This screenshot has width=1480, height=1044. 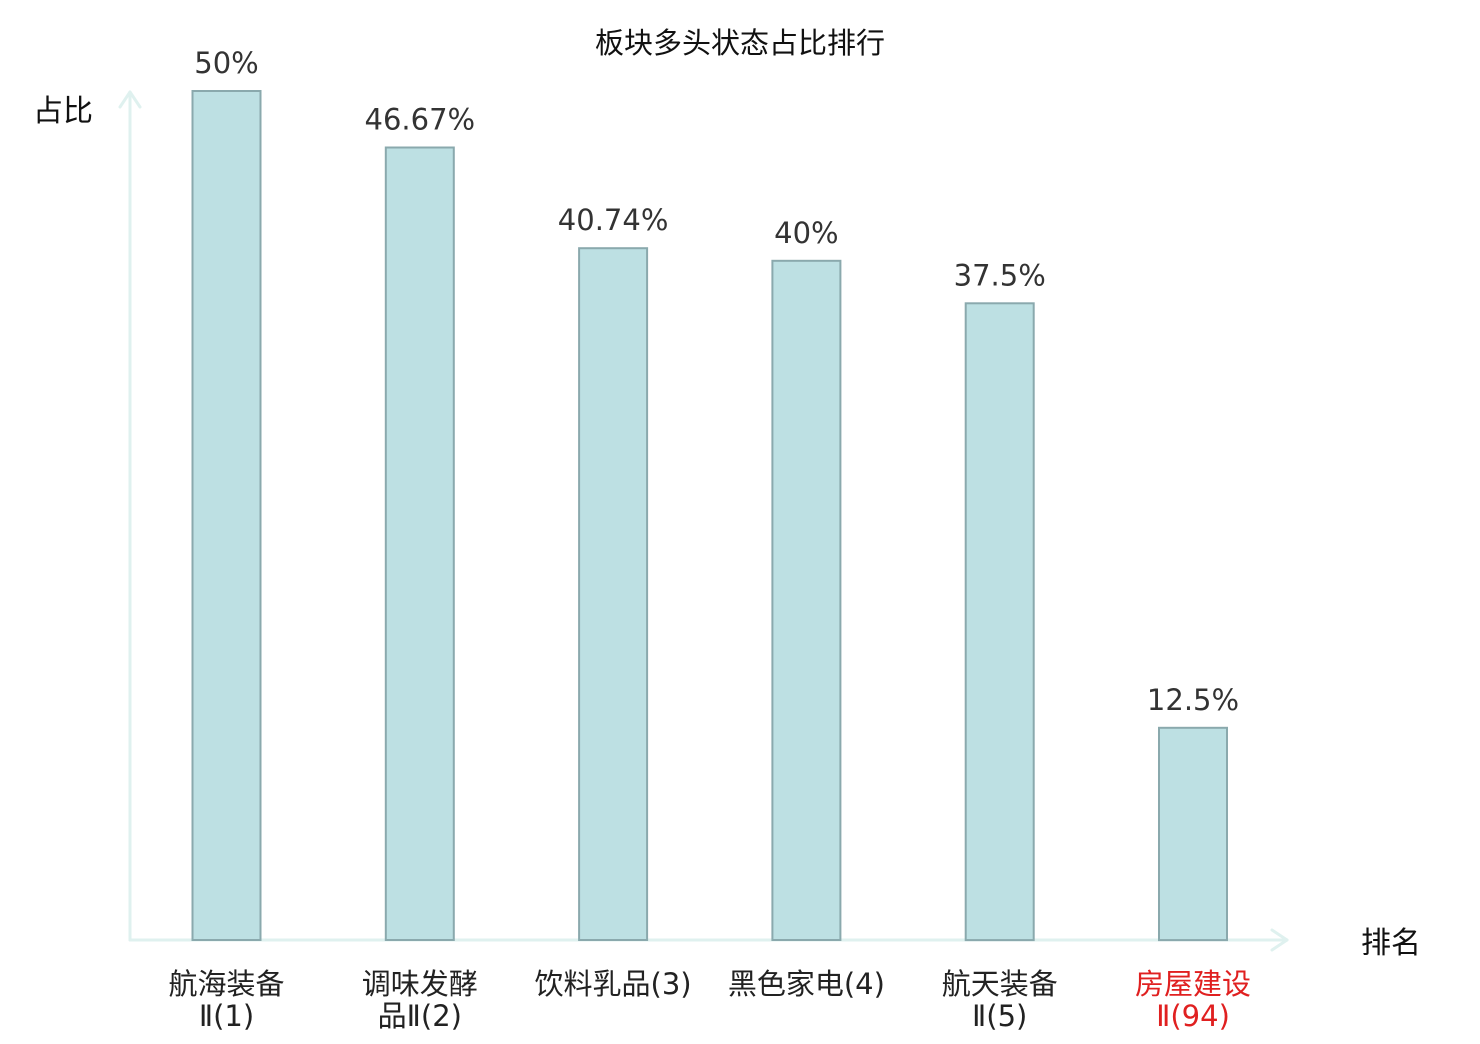 I want to click on bar-value-label: 37.5%, so click(x=1000, y=275).